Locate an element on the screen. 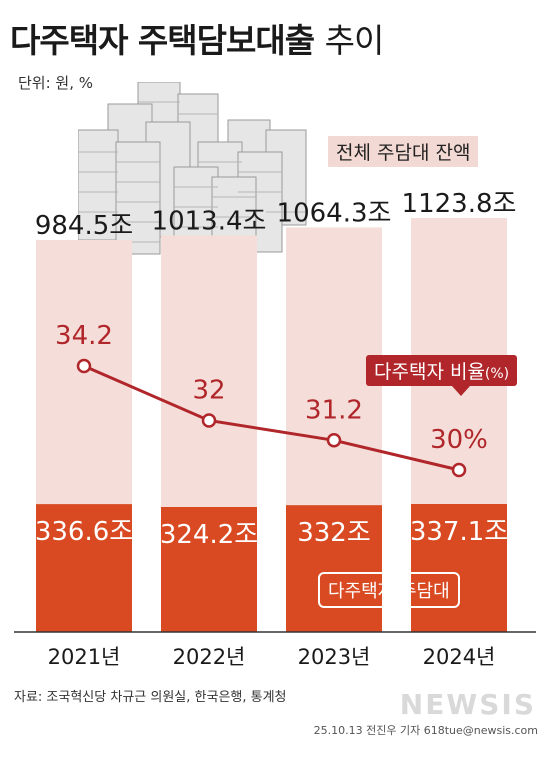 This screenshot has width=550, height=760. buildings-illustration is located at coordinates (192, 169).